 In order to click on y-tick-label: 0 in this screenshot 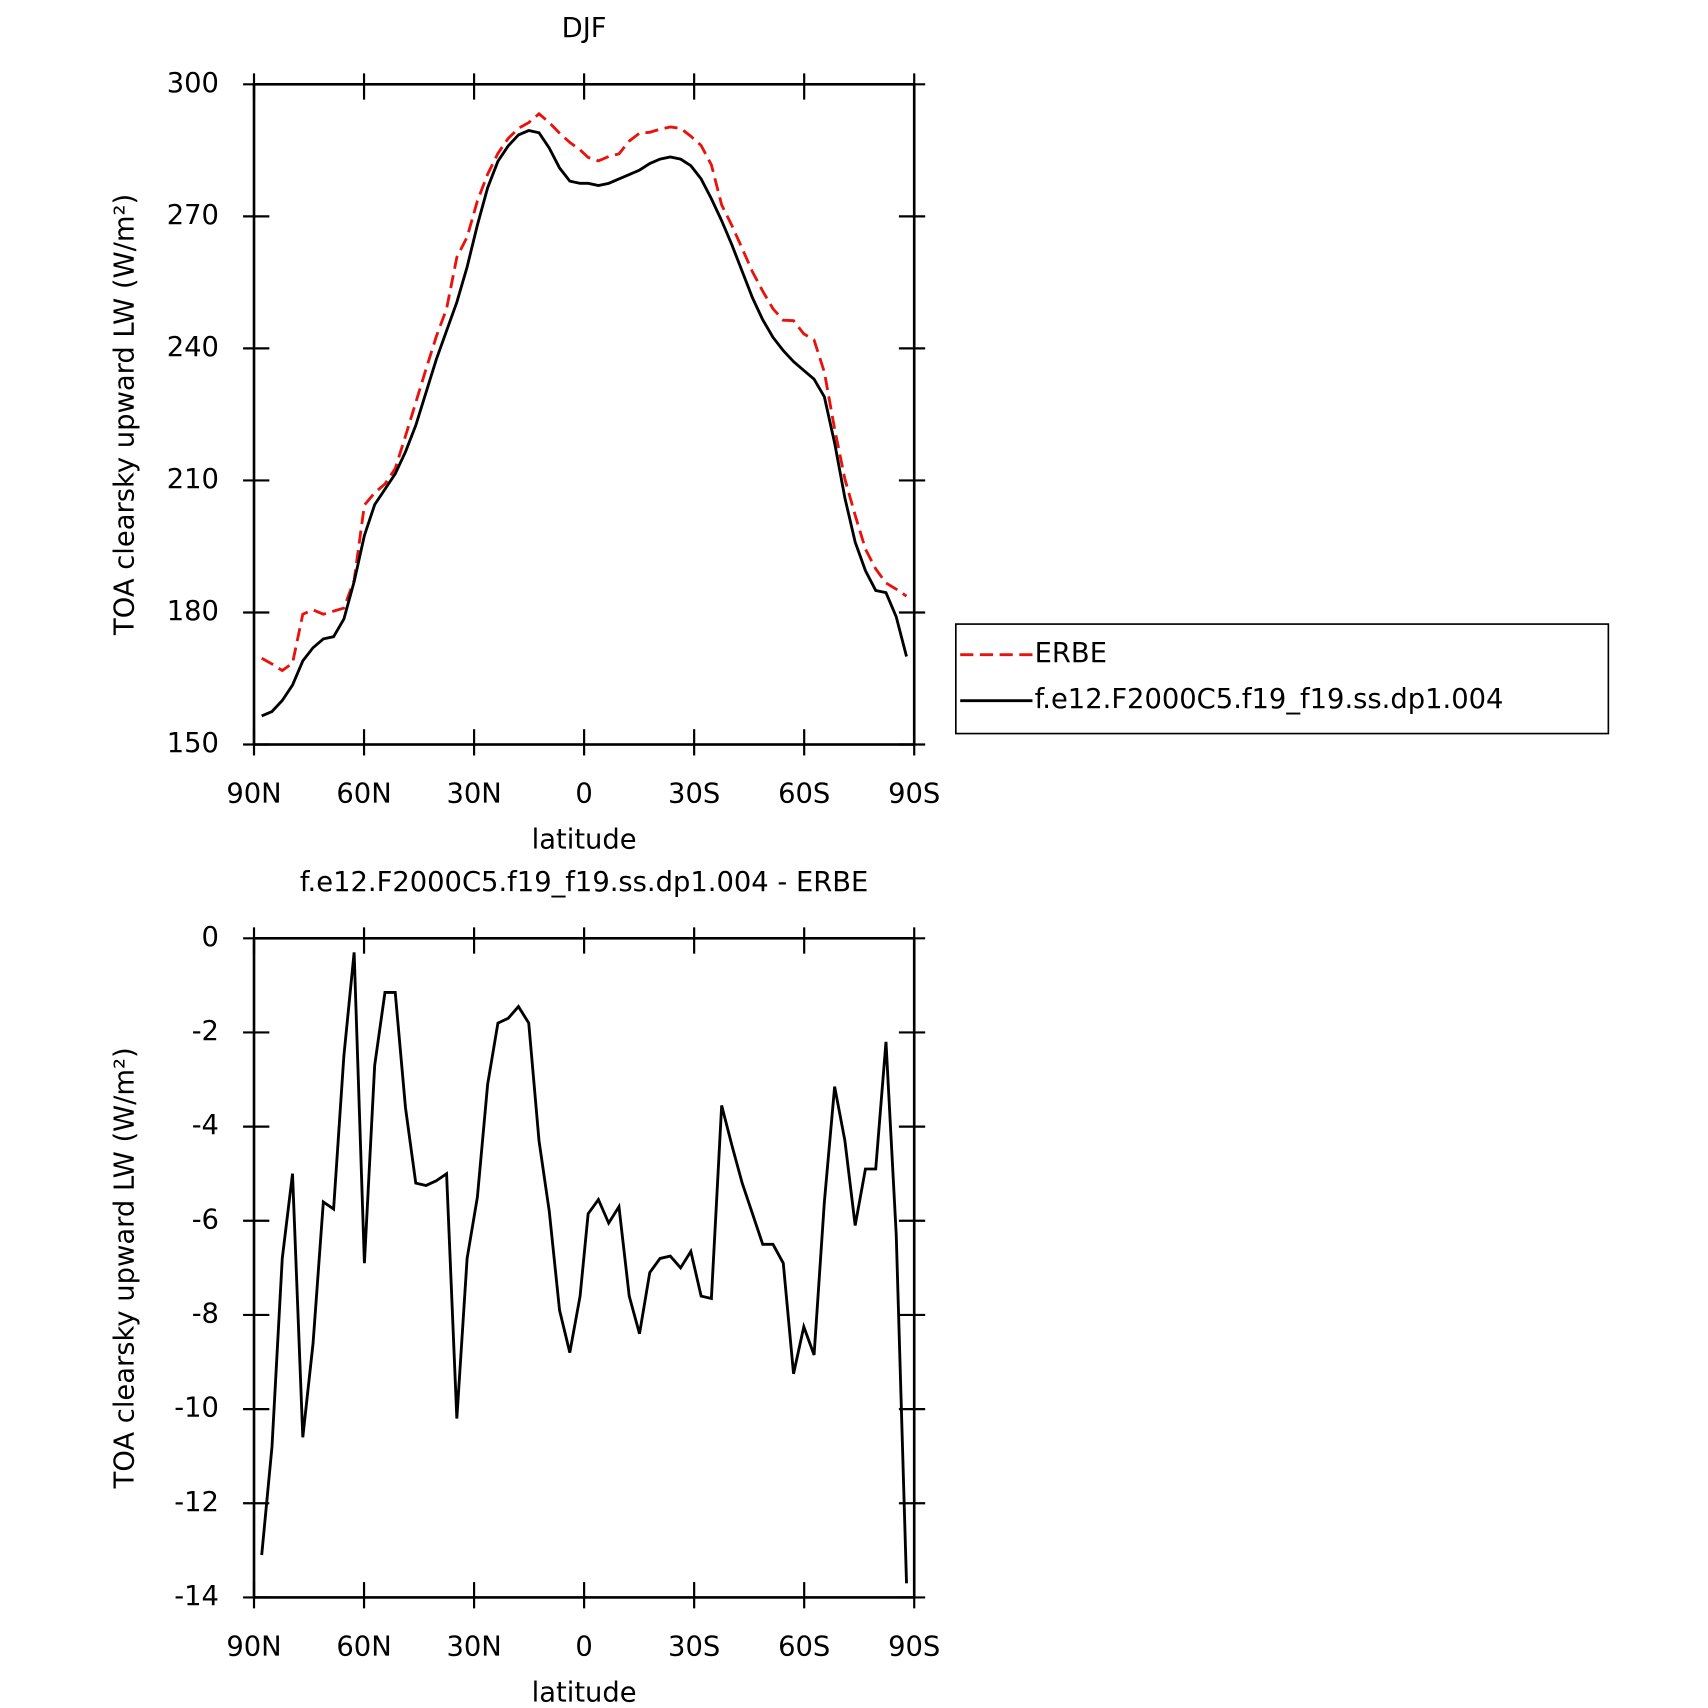, I will do `click(210, 937)`.